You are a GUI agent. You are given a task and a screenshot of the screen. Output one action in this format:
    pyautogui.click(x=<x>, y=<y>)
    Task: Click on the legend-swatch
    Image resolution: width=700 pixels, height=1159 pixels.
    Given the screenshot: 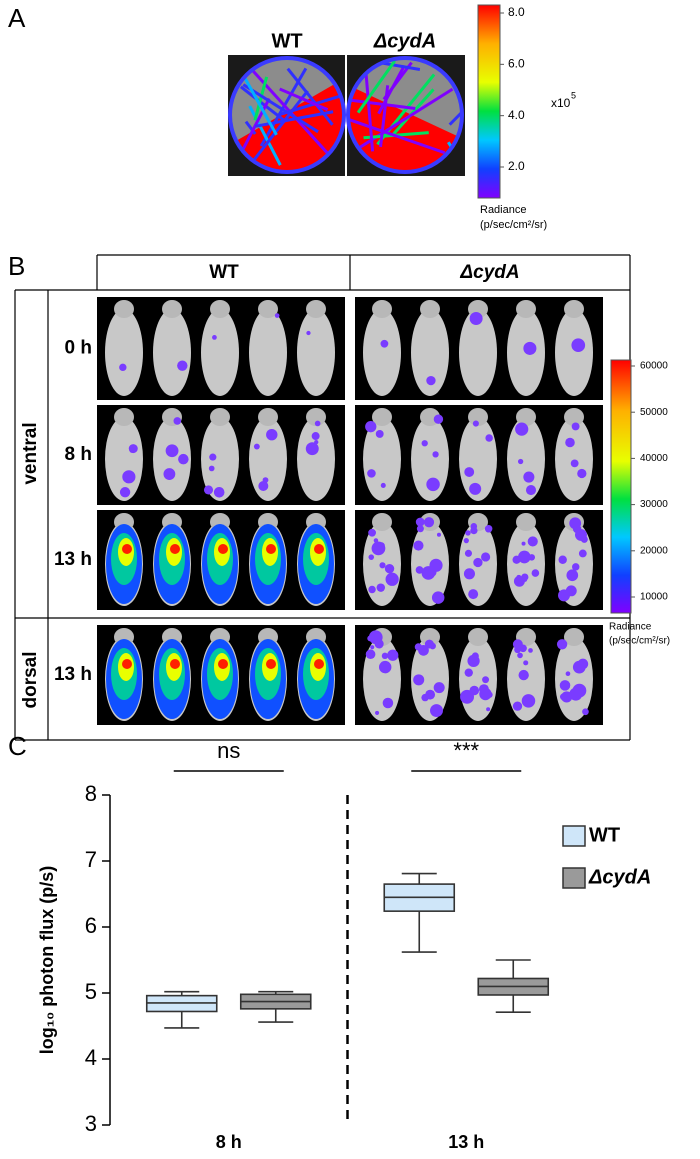 What is the action you would take?
    pyautogui.click(x=574, y=878)
    